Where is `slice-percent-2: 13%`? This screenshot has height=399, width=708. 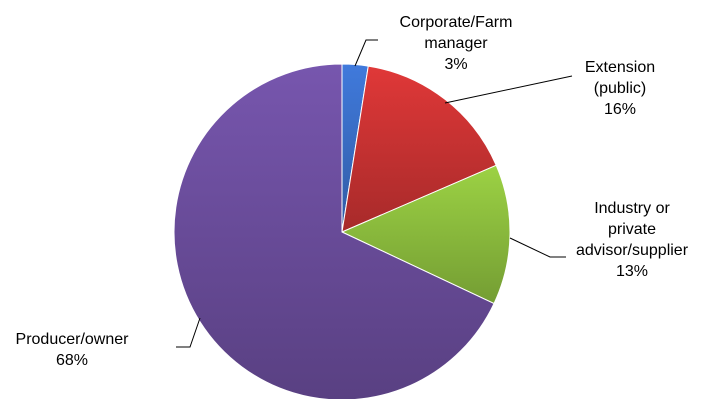 slice-percent-2: 13% is located at coordinates (632, 271).